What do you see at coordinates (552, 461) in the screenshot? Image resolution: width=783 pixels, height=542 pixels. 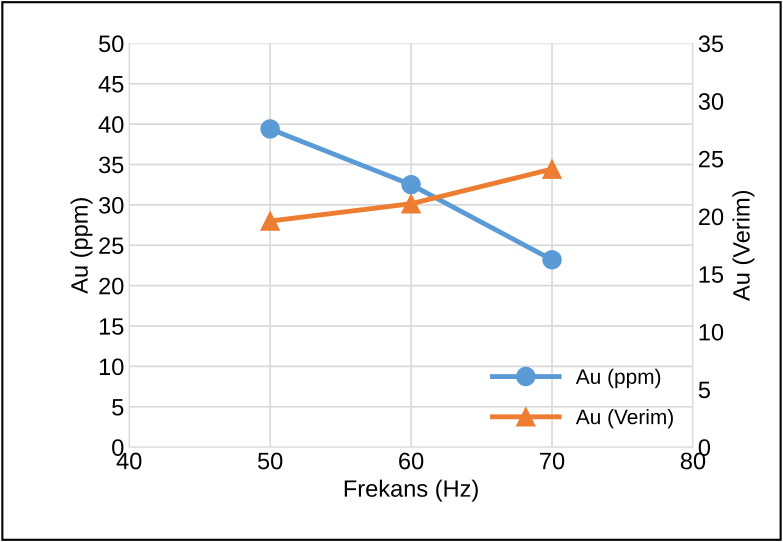 I see `x-tick-label: 70` at bounding box center [552, 461].